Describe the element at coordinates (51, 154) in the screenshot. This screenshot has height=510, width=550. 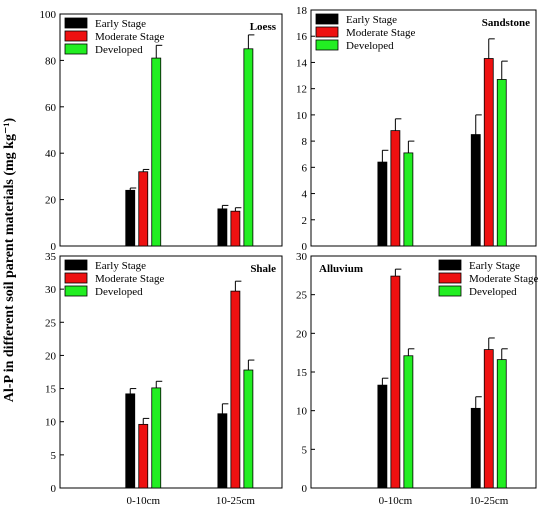
I see `y-tick-label: 40` at that location.